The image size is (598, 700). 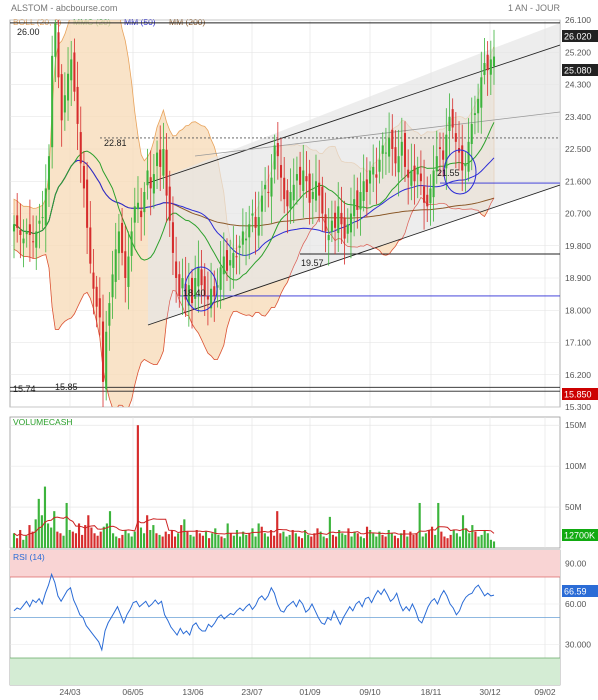 What do you see at coordinates (70, 692) in the screenshot?
I see `x-tick-label: 24/03` at bounding box center [70, 692].